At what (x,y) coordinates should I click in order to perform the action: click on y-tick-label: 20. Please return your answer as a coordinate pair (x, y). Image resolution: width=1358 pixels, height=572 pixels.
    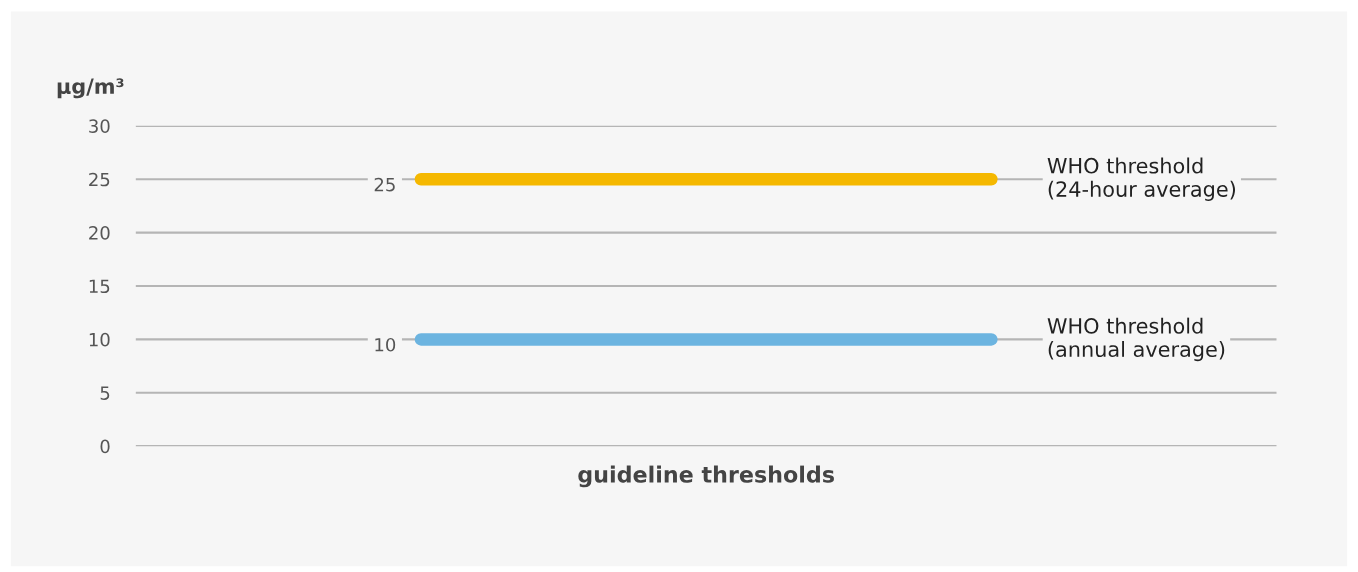
    Looking at the image, I should click on (99, 233).